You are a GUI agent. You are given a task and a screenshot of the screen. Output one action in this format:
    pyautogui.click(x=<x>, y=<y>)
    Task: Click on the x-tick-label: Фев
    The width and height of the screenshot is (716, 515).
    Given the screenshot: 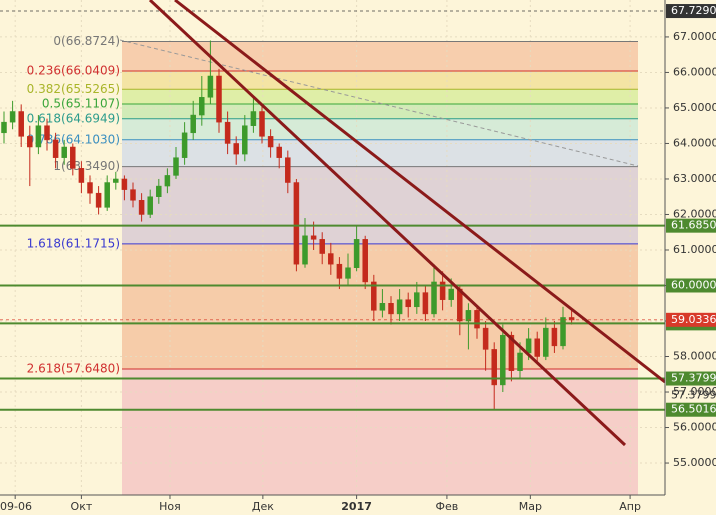 What is the action you would take?
    pyautogui.click(x=447, y=506)
    